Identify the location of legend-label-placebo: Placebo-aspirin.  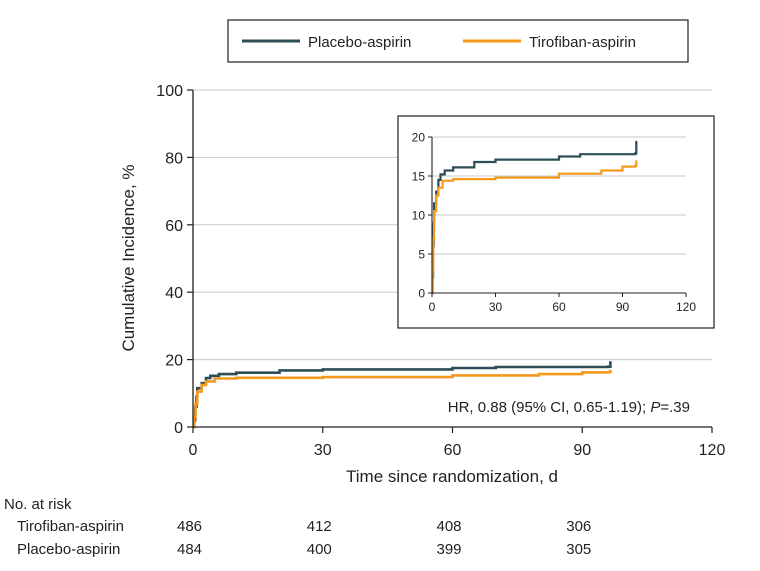
(359, 42).